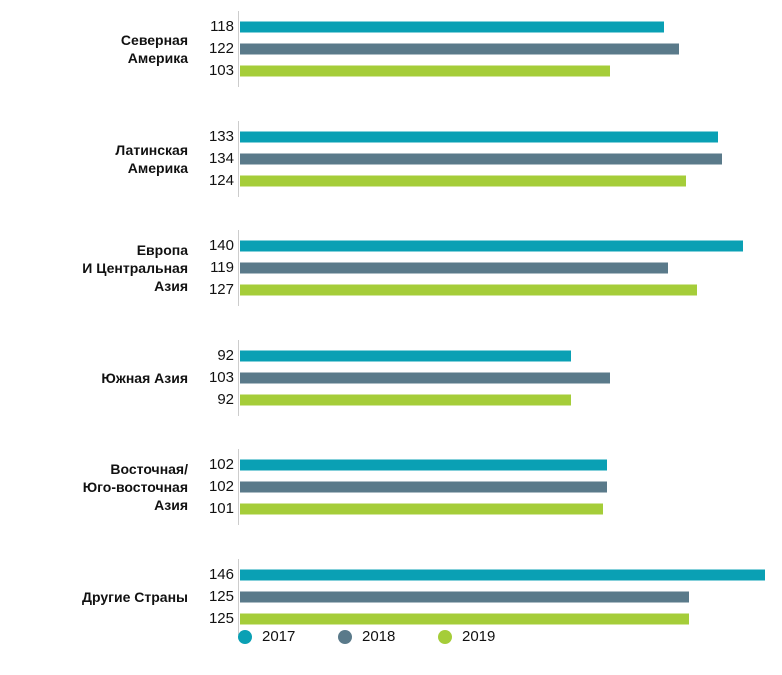 The image size is (782, 675). I want to click on value-label: 140, so click(221, 246).